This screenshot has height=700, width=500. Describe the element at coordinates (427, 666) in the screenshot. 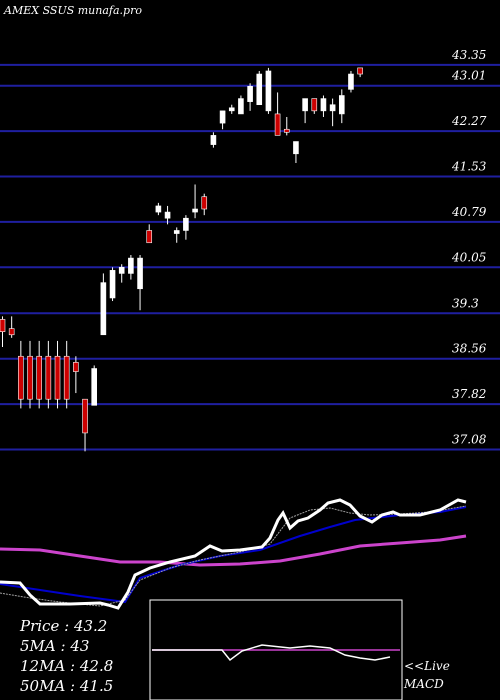

I see `macd-live-label: <<Live` at that location.